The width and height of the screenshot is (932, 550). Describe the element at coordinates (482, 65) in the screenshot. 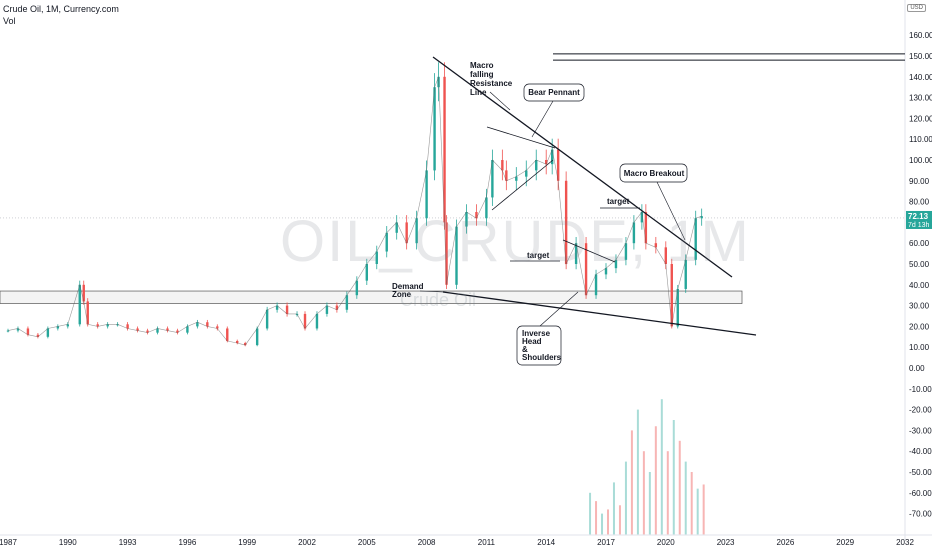

I see `macro-resistance-label: Macro` at that location.